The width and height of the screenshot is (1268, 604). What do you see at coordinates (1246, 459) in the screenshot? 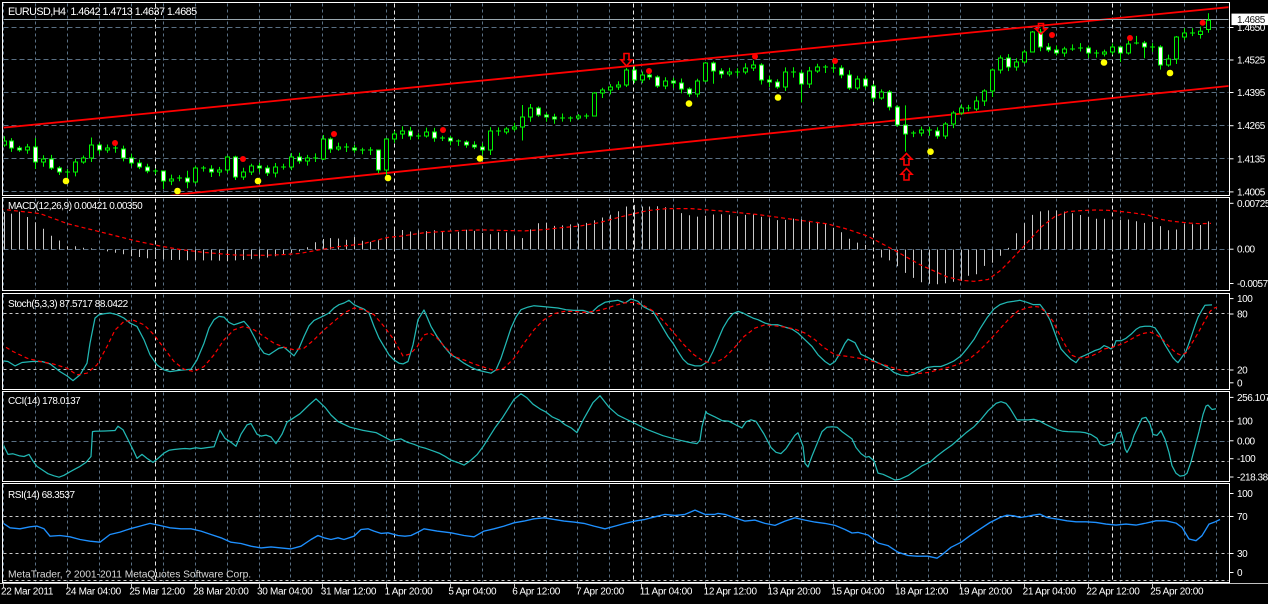
I see `svg-text: -100` at bounding box center [1246, 459].